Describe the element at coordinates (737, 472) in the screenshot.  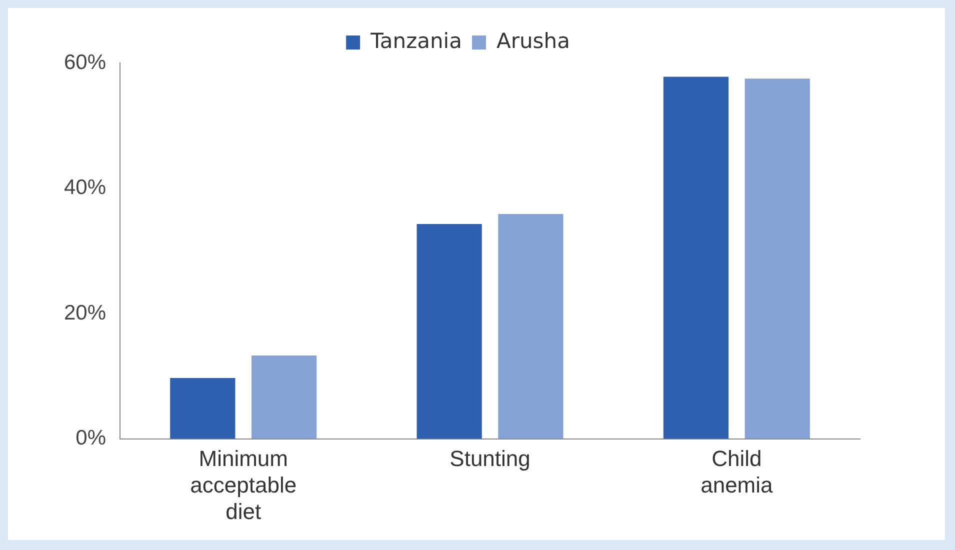
I see `x-tick-label: Child anemia` at that location.